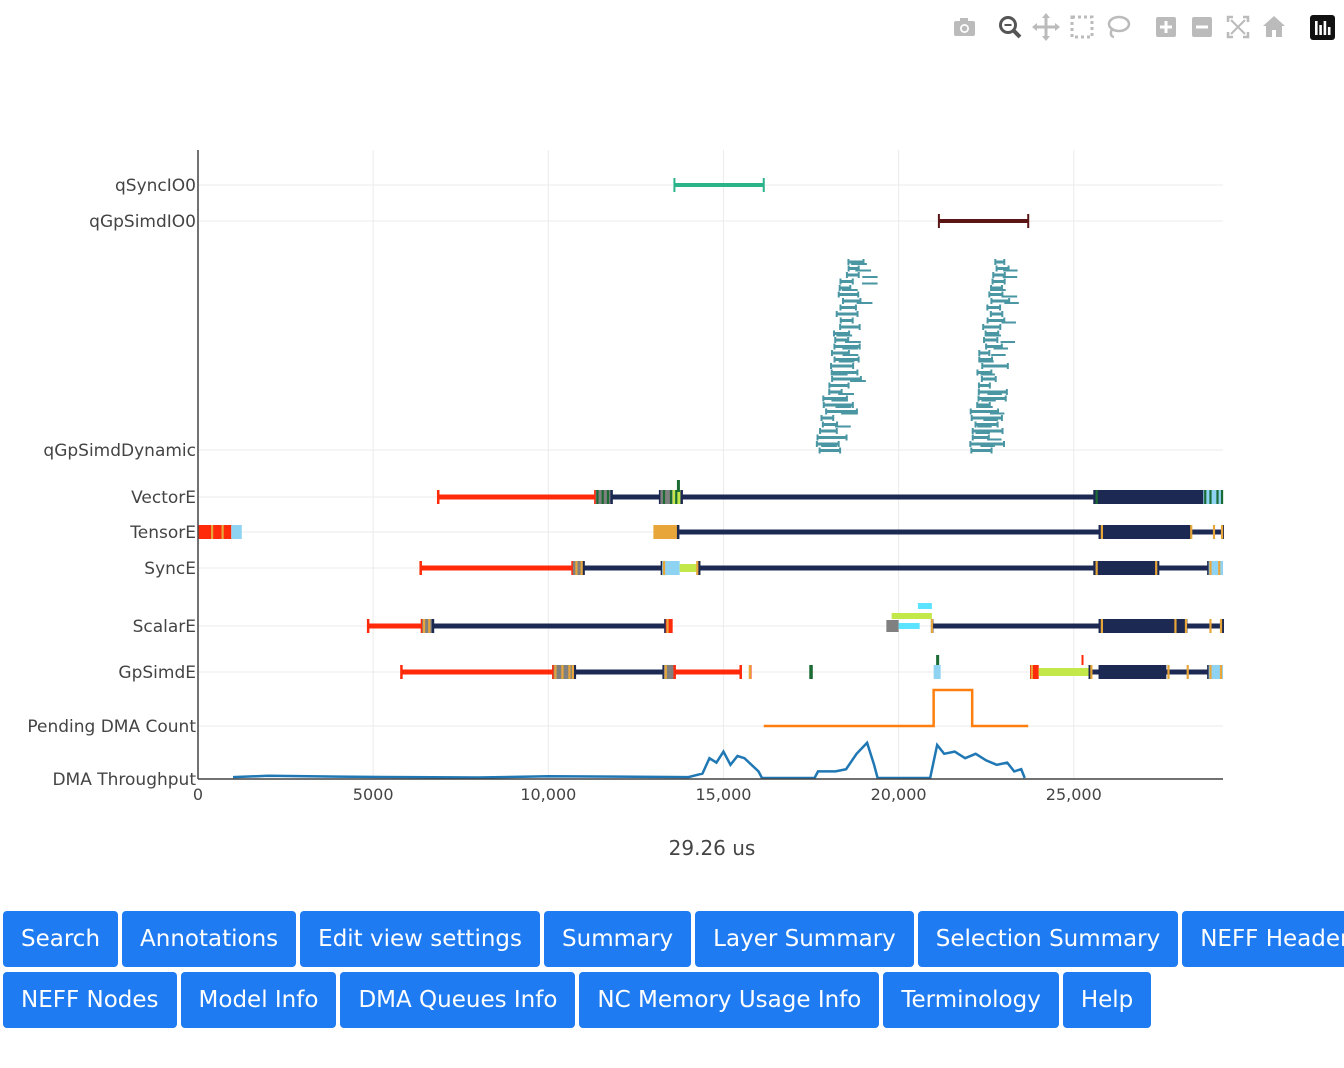 This screenshot has height=1068, width=1344. What do you see at coordinates (1048, 939) in the screenshot?
I see `selection-summary-button: Selection Summary` at bounding box center [1048, 939].